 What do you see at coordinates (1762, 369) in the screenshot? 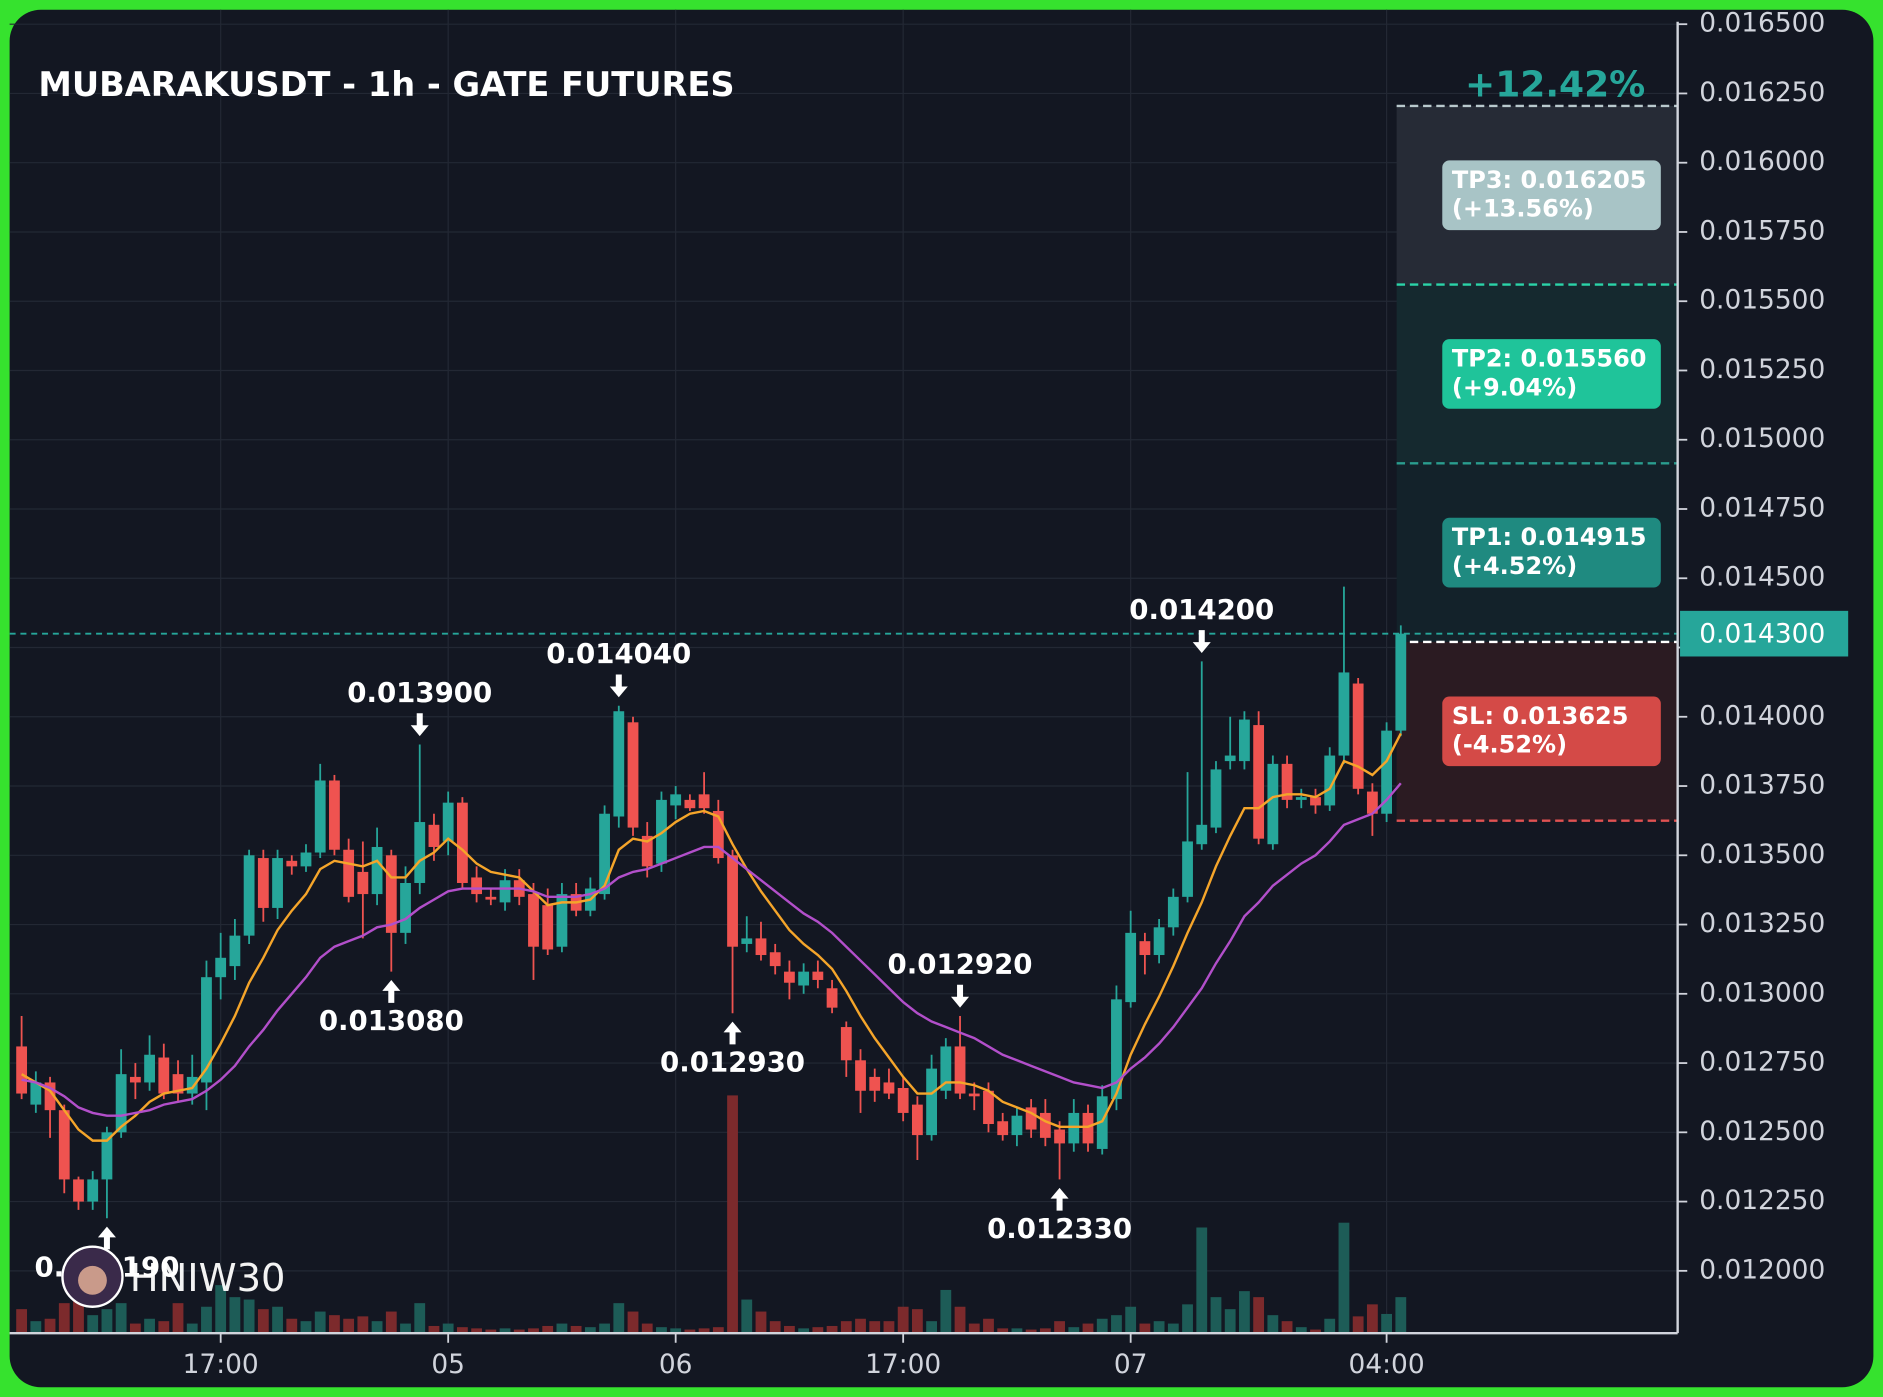
I see `y-tick-label: 0.015250` at bounding box center [1762, 369].